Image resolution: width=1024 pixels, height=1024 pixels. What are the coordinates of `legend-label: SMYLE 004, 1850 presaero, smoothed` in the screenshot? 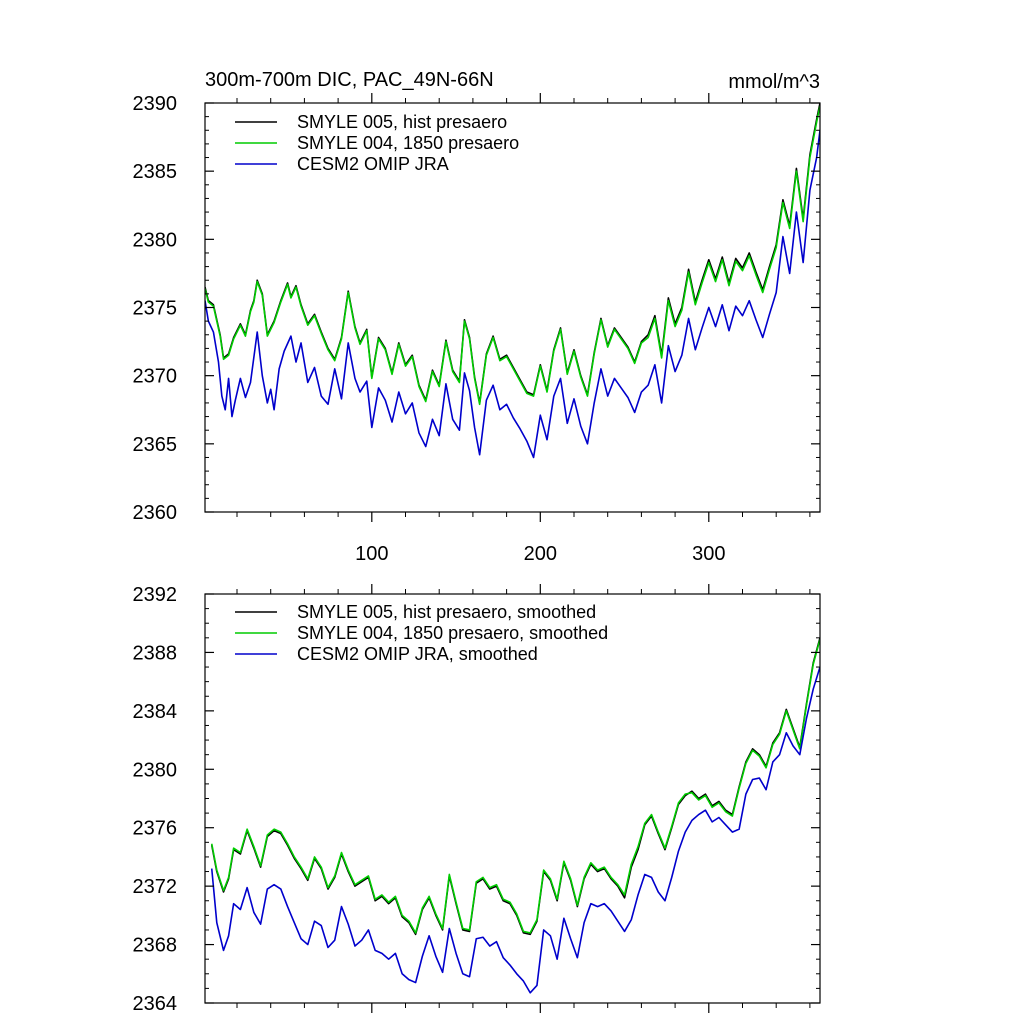 It's located at (452, 633).